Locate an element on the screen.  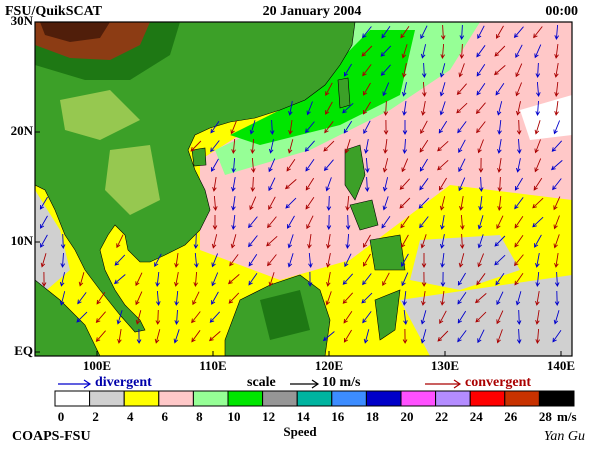
map-time: 00:00 is located at coordinates (561, 11).